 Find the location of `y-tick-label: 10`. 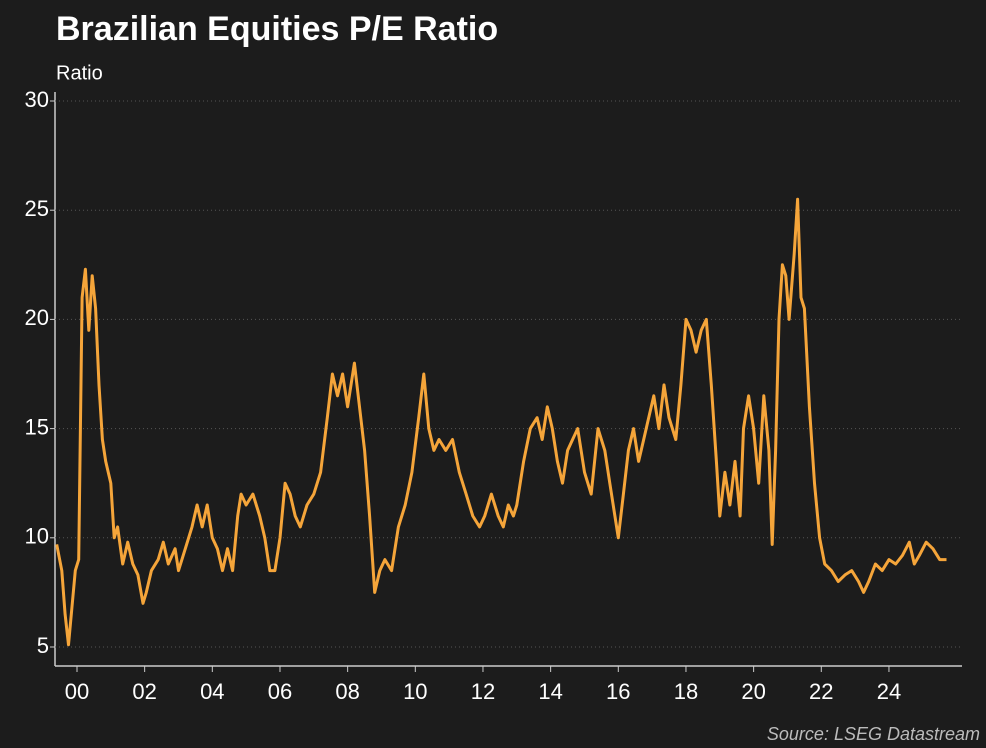

y-tick-label: 10 is located at coordinates (37, 536).